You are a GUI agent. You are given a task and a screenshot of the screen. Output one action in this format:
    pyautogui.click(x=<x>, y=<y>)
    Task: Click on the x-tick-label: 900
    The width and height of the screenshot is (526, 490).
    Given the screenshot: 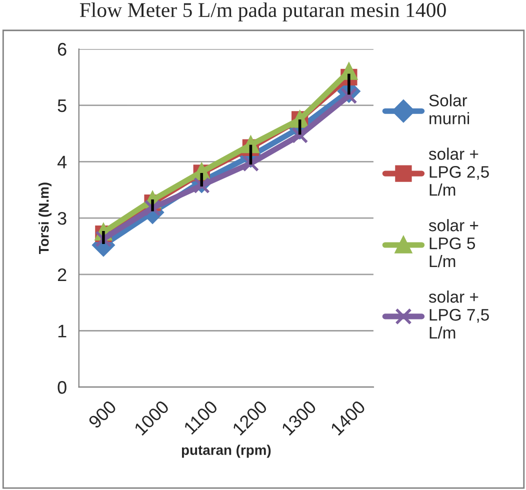 What is the action you would take?
    pyautogui.click(x=103, y=414)
    